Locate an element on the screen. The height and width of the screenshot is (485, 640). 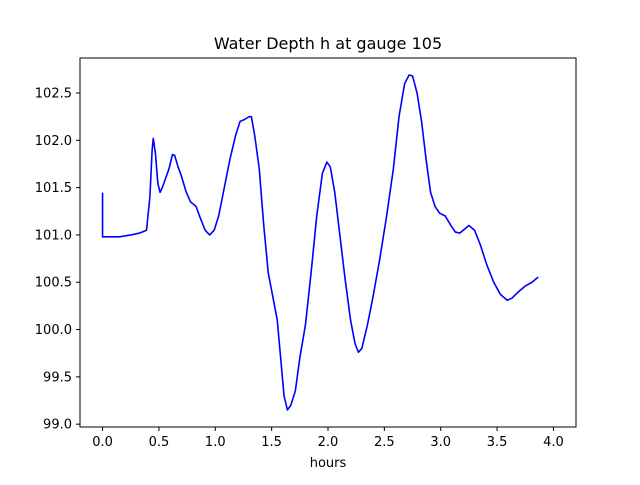
x-tick-label: 2.0 is located at coordinates (328, 442).